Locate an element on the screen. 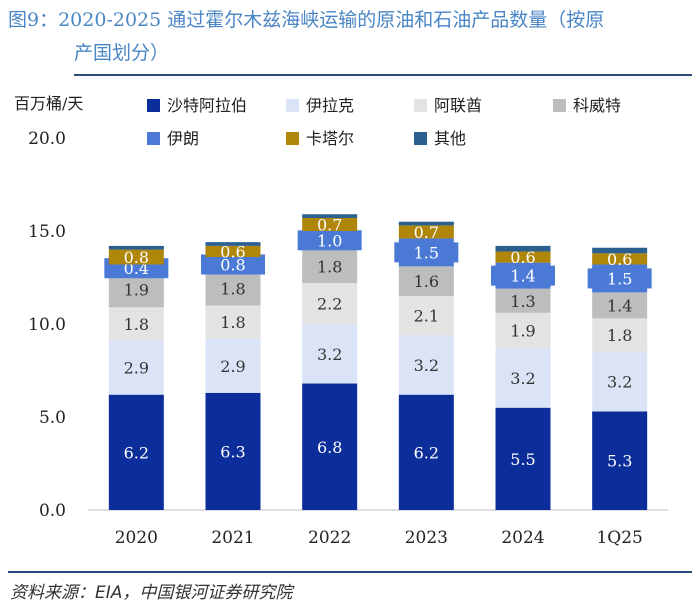 The image size is (700, 609). x-tick-label: 2022 is located at coordinates (329, 538).